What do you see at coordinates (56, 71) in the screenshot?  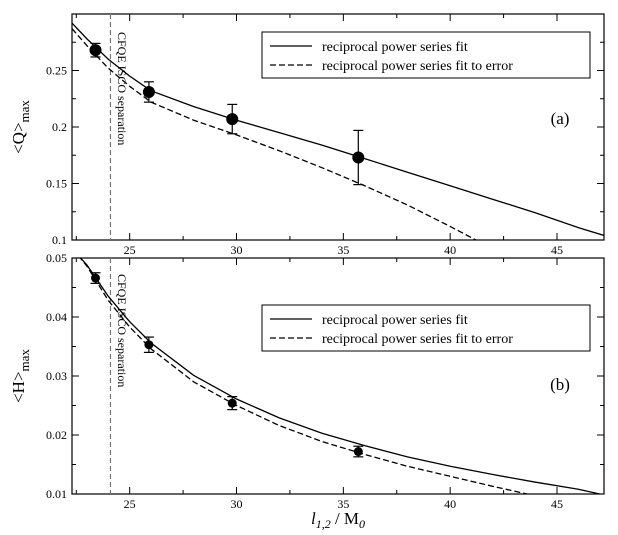 I see `y-tick-label: 0.25` at bounding box center [56, 71].